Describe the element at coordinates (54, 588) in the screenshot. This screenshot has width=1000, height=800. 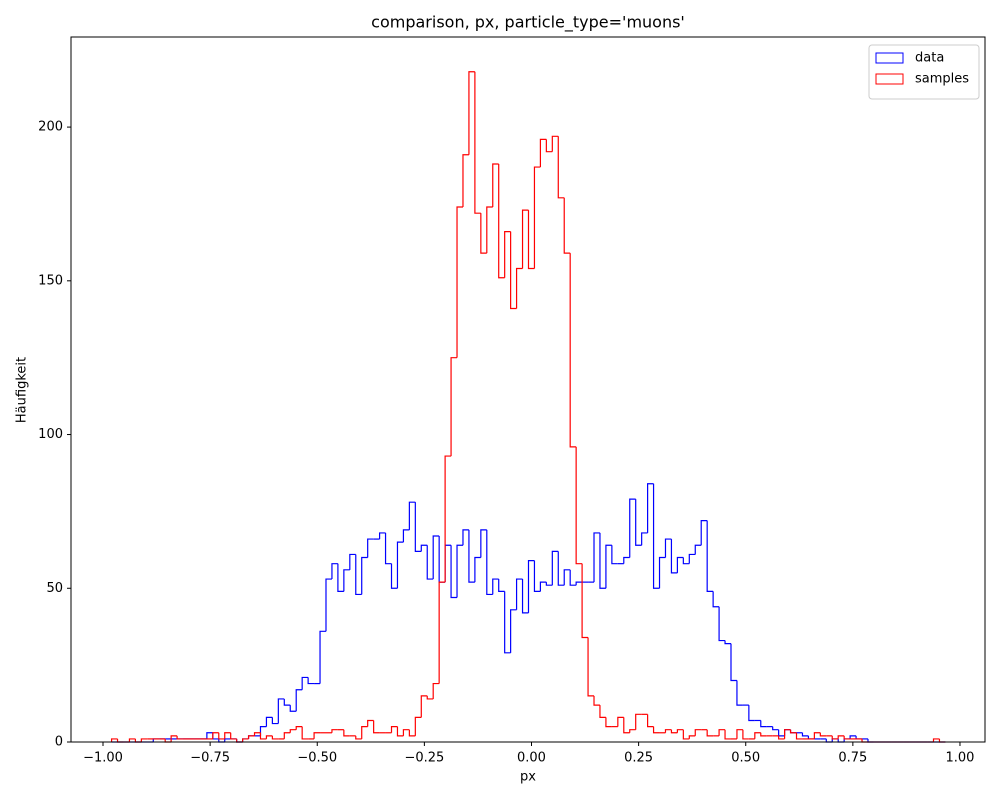
I see `y-tick-label: 50` at that location.